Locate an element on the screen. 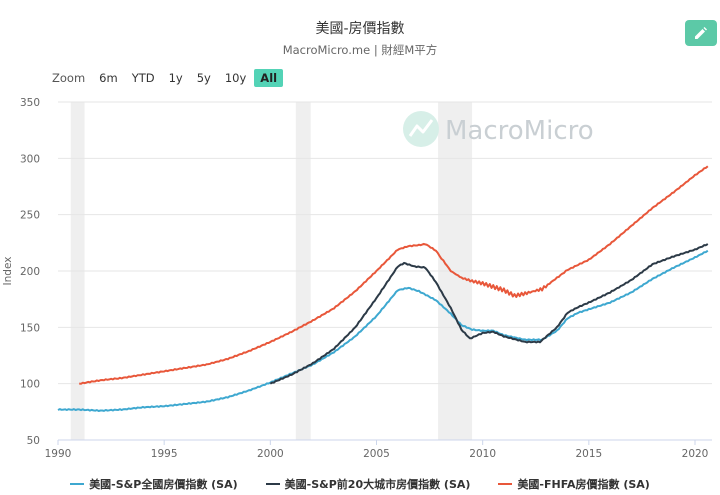 Image resolution: width=720 pixels, height=495 pixels. x-tick-label-2000: 2000 is located at coordinates (270, 454).